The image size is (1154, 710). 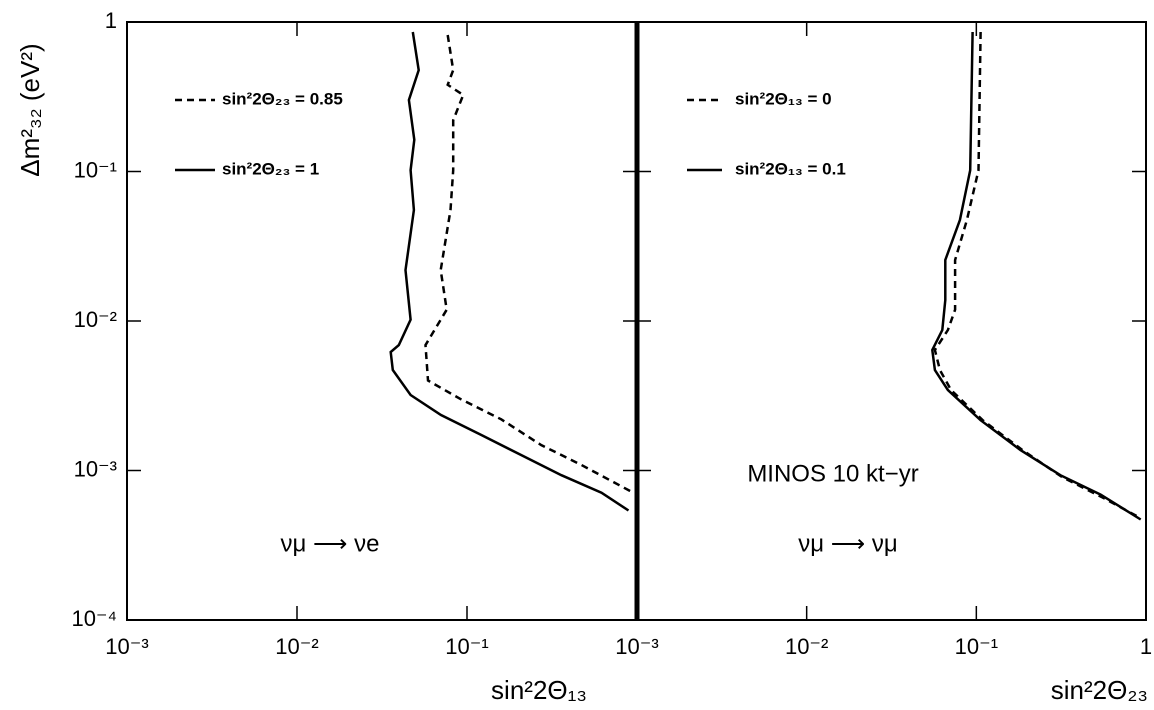 I want to click on x-axis-label: sin²2Θ₁₃, so click(x=539, y=690).